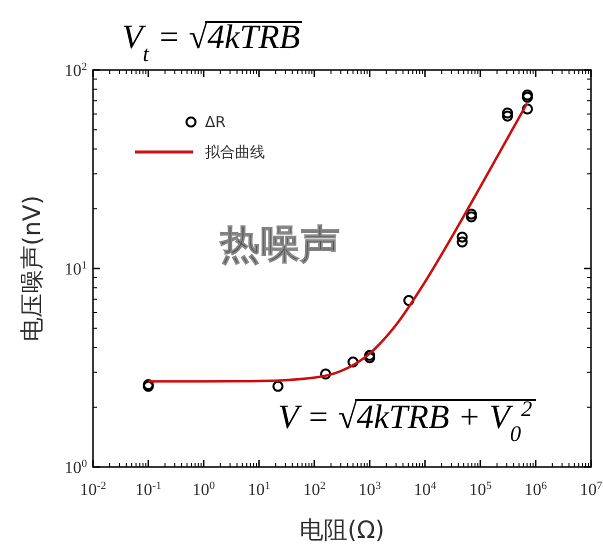  What do you see at coordinates (425, 489) in the screenshot?
I see `x-tick-label: 10$^{4}$` at bounding box center [425, 489].